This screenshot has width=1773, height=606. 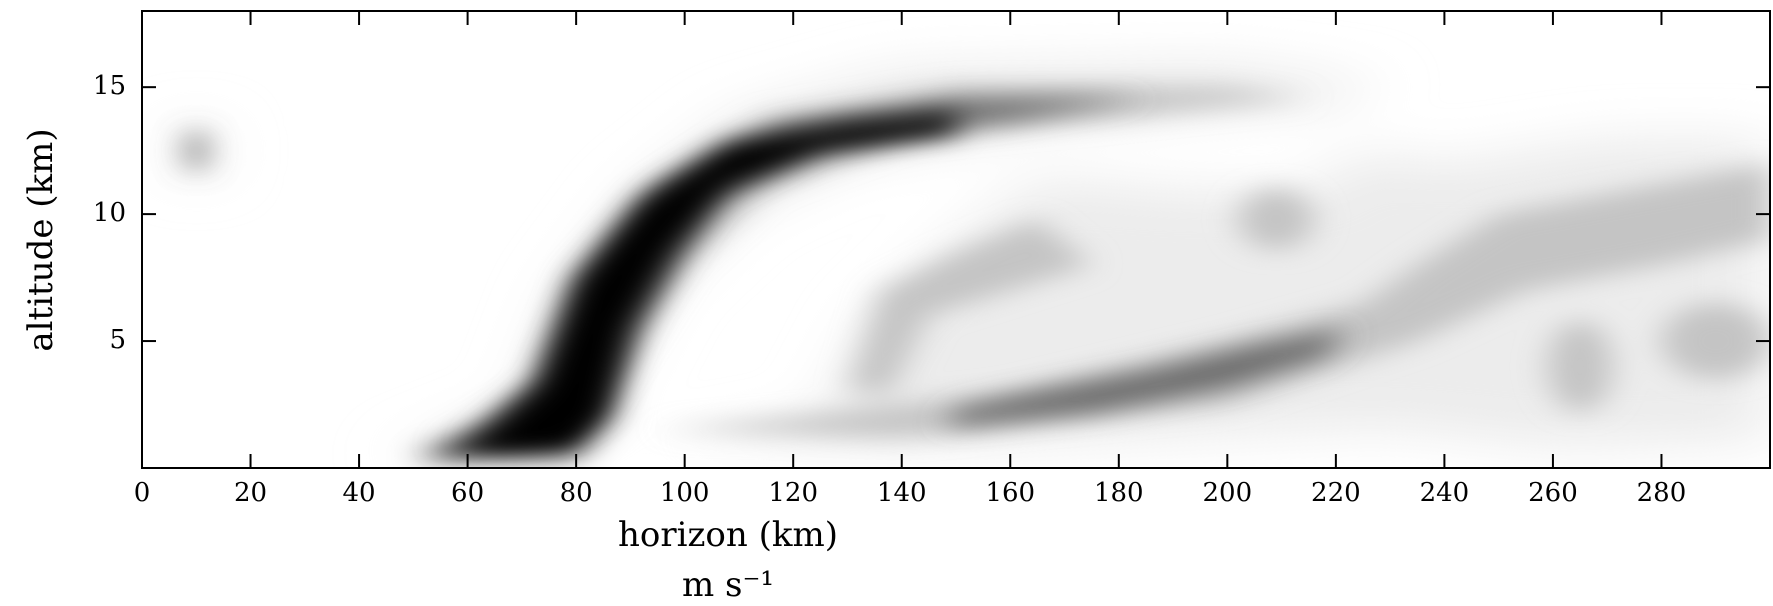 I want to click on x-tick-label: 140, so click(x=902, y=493).